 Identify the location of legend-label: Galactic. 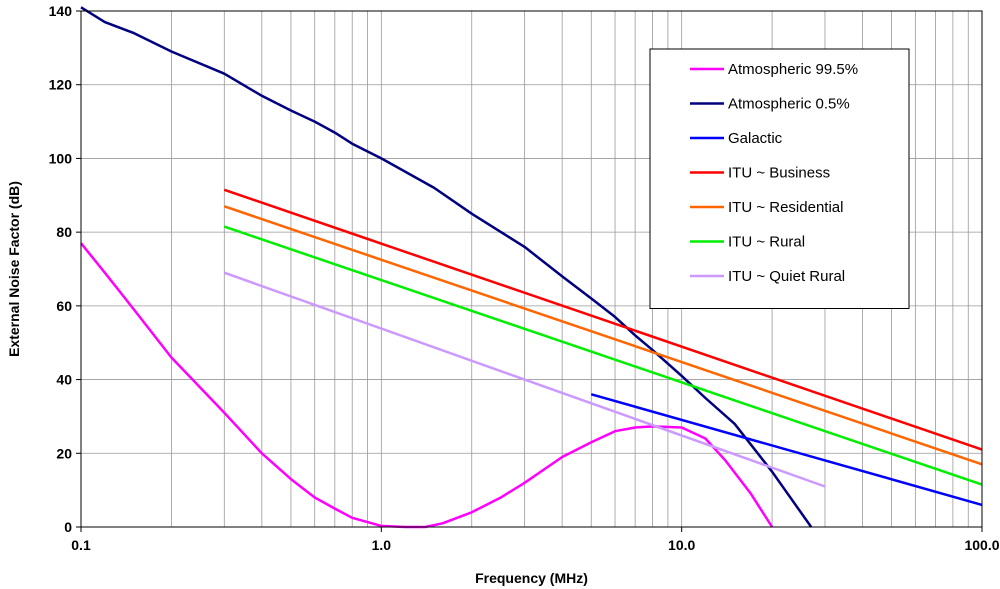
(755, 138).